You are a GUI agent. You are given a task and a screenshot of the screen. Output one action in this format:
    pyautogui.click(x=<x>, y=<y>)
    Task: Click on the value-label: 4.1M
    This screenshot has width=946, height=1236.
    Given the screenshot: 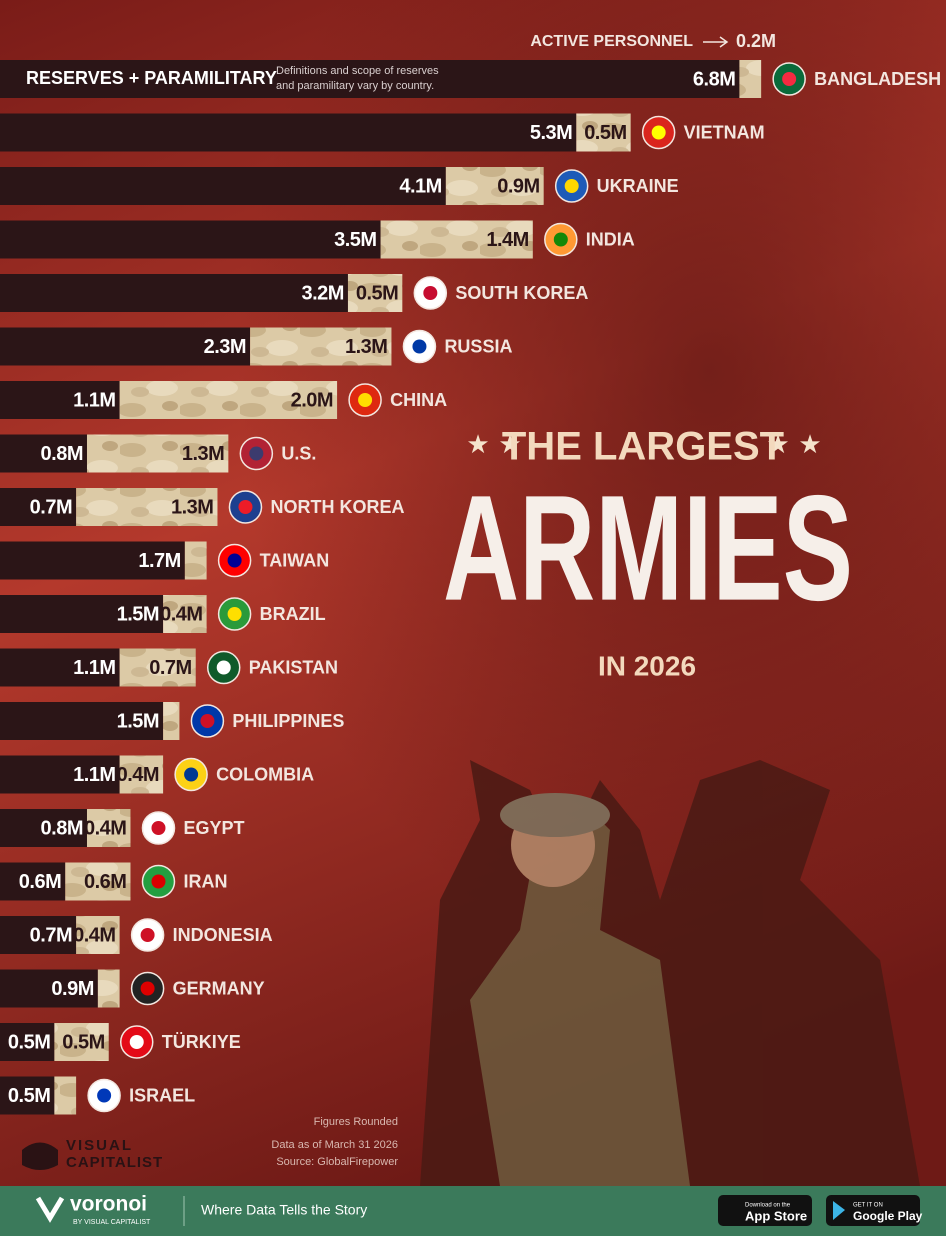 What is the action you would take?
    pyautogui.click(x=420, y=186)
    